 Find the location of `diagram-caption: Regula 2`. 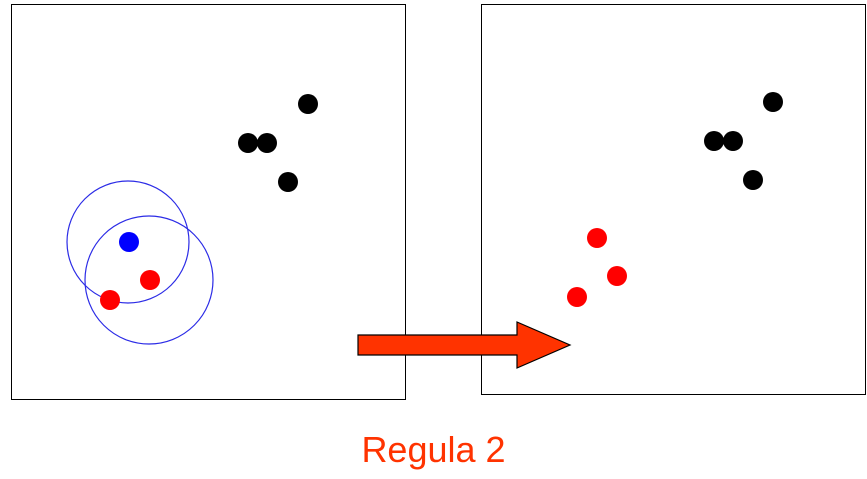

diagram-caption: Regula 2 is located at coordinates (433, 449).